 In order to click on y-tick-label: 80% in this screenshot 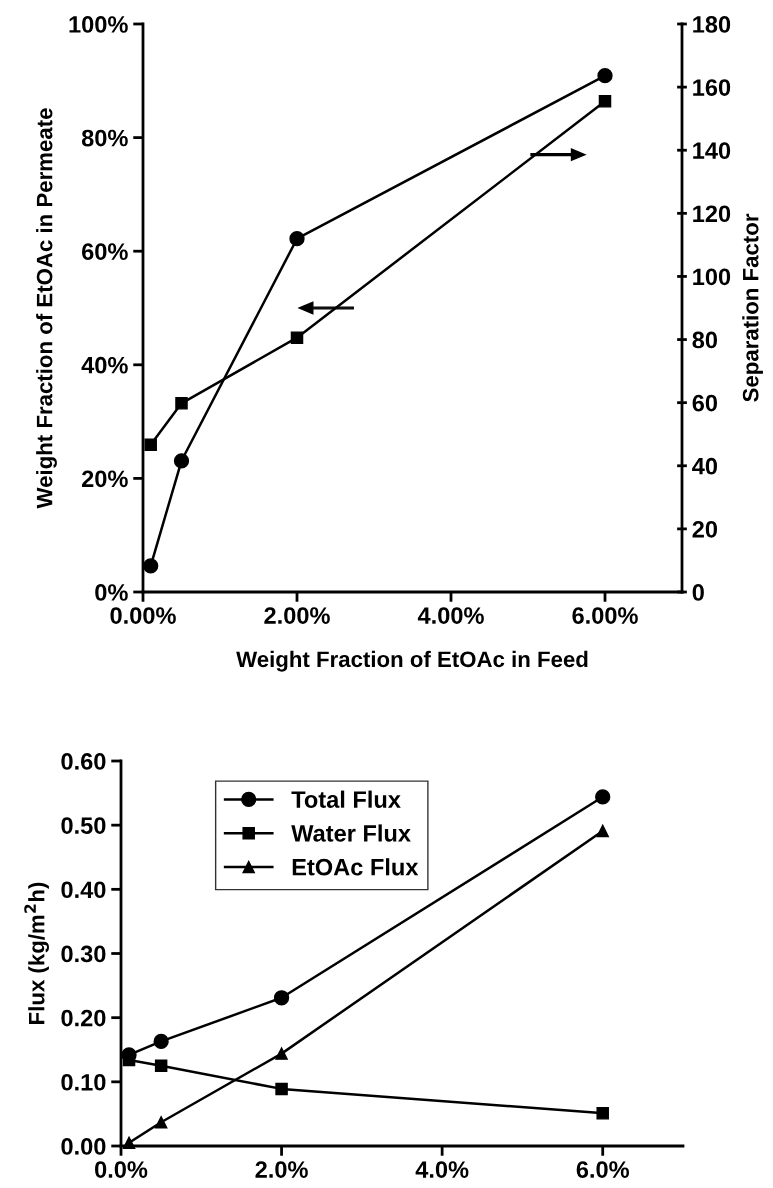, I will do `click(104, 138)`.